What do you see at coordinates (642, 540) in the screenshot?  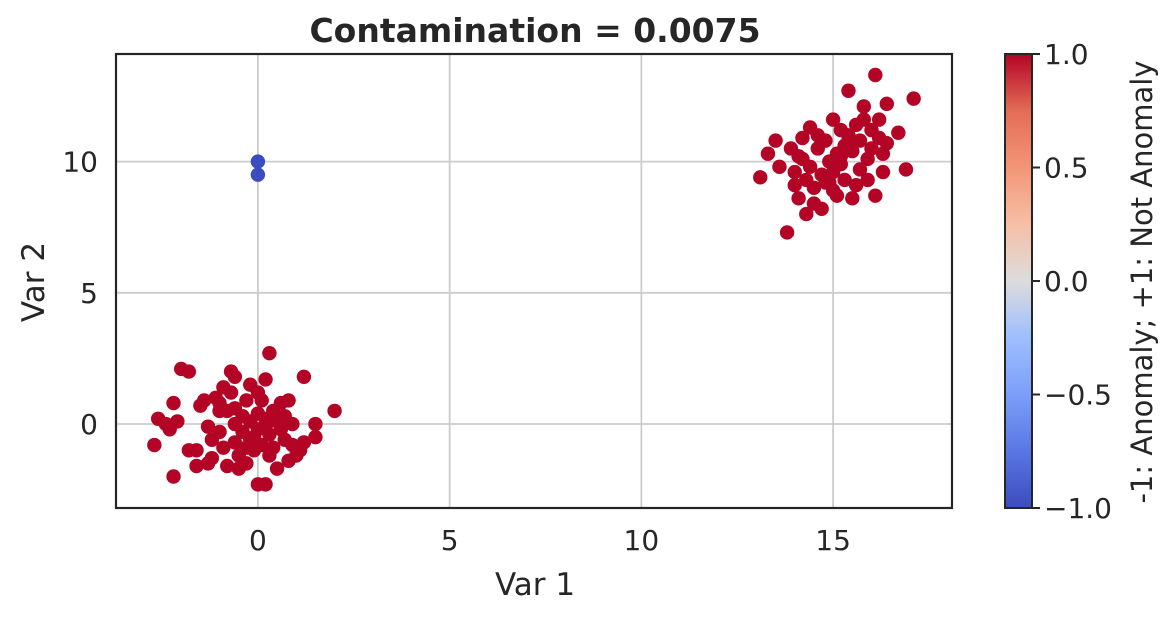 I see `x-tick-label: 10` at bounding box center [642, 540].